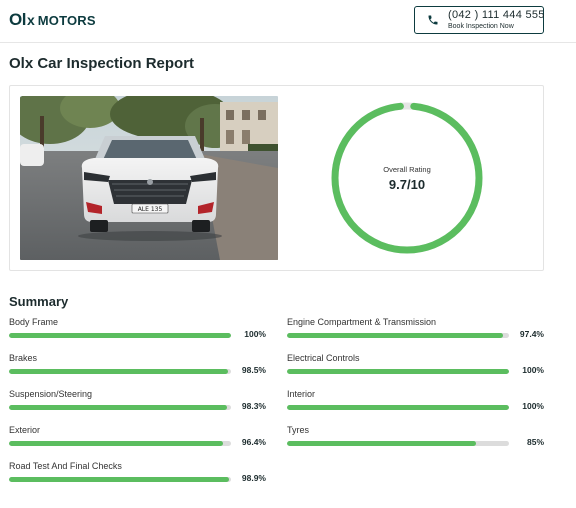  I want to click on metric-label: Road Test And Final Checks, so click(65, 466).